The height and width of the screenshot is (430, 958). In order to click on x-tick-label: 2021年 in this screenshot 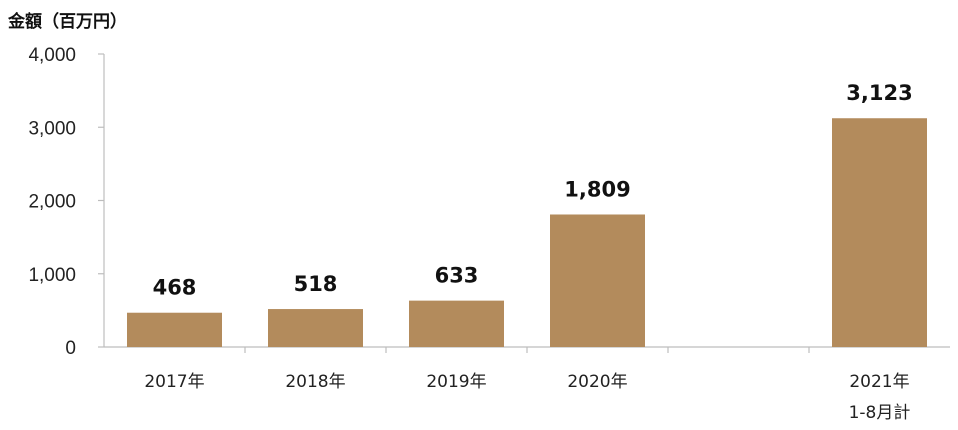, I will do `click(879, 382)`.